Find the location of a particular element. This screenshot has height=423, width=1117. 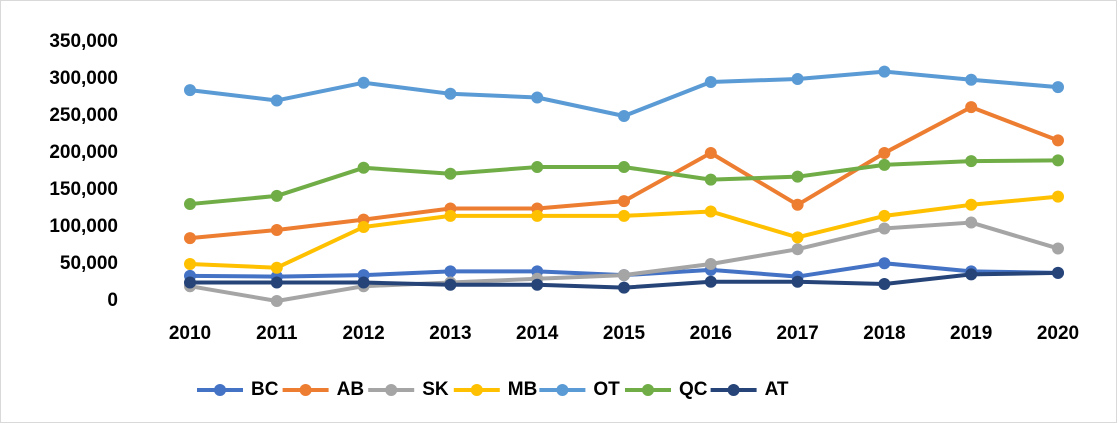

y-tick-label: 150,000 is located at coordinates (83, 189).